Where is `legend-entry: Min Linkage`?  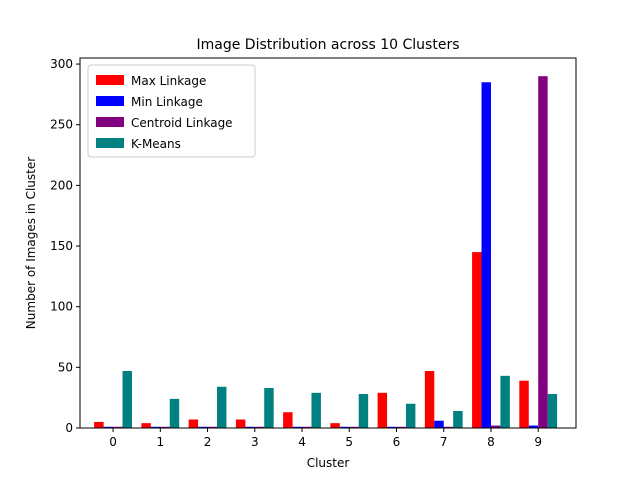
legend-entry: Min Linkage is located at coordinates (167, 102).